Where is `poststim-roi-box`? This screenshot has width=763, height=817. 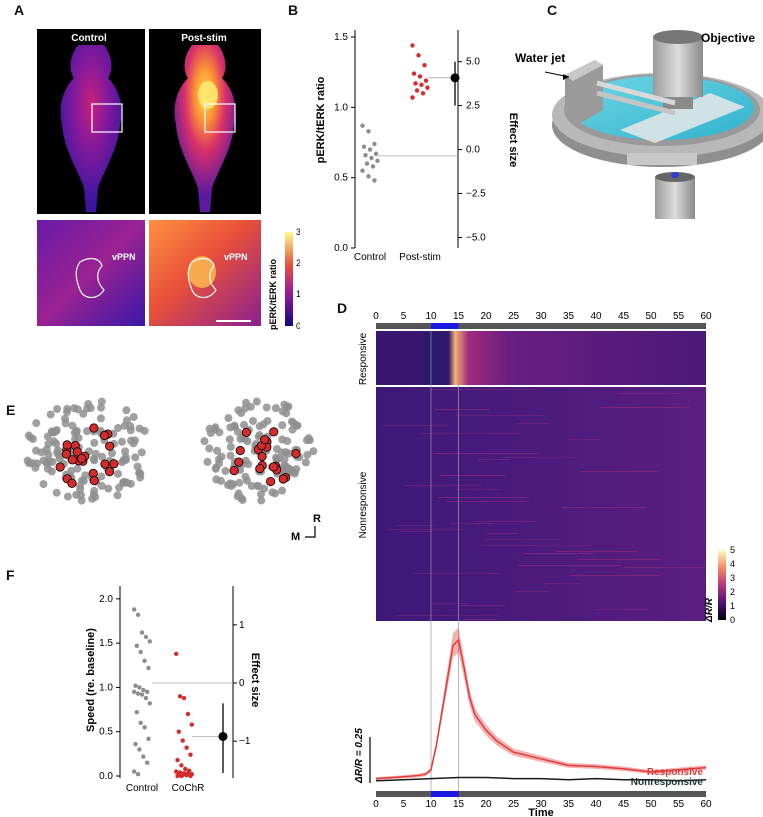 poststim-roi-box is located at coordinates (220, 118).